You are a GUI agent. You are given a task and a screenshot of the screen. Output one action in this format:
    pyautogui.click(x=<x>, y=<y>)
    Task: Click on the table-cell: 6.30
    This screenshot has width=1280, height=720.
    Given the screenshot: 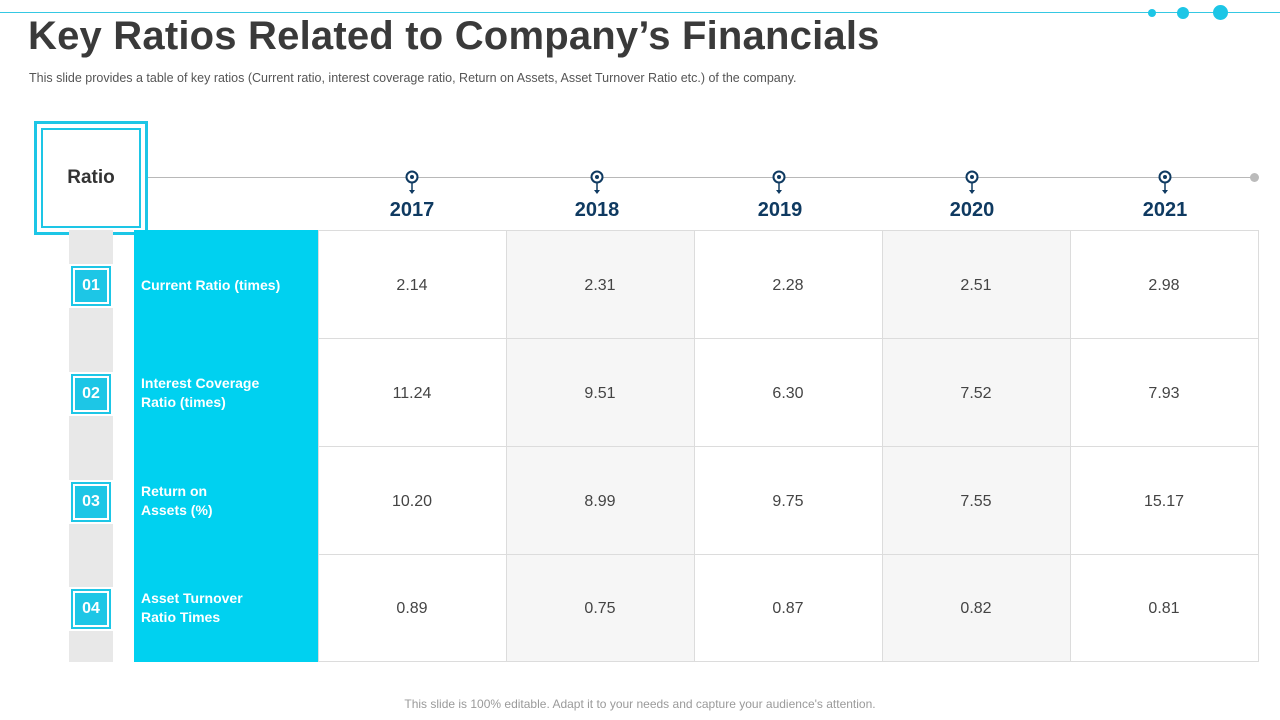 What is the action you would take?
    pyautogui.click(x=788, y=393)
    